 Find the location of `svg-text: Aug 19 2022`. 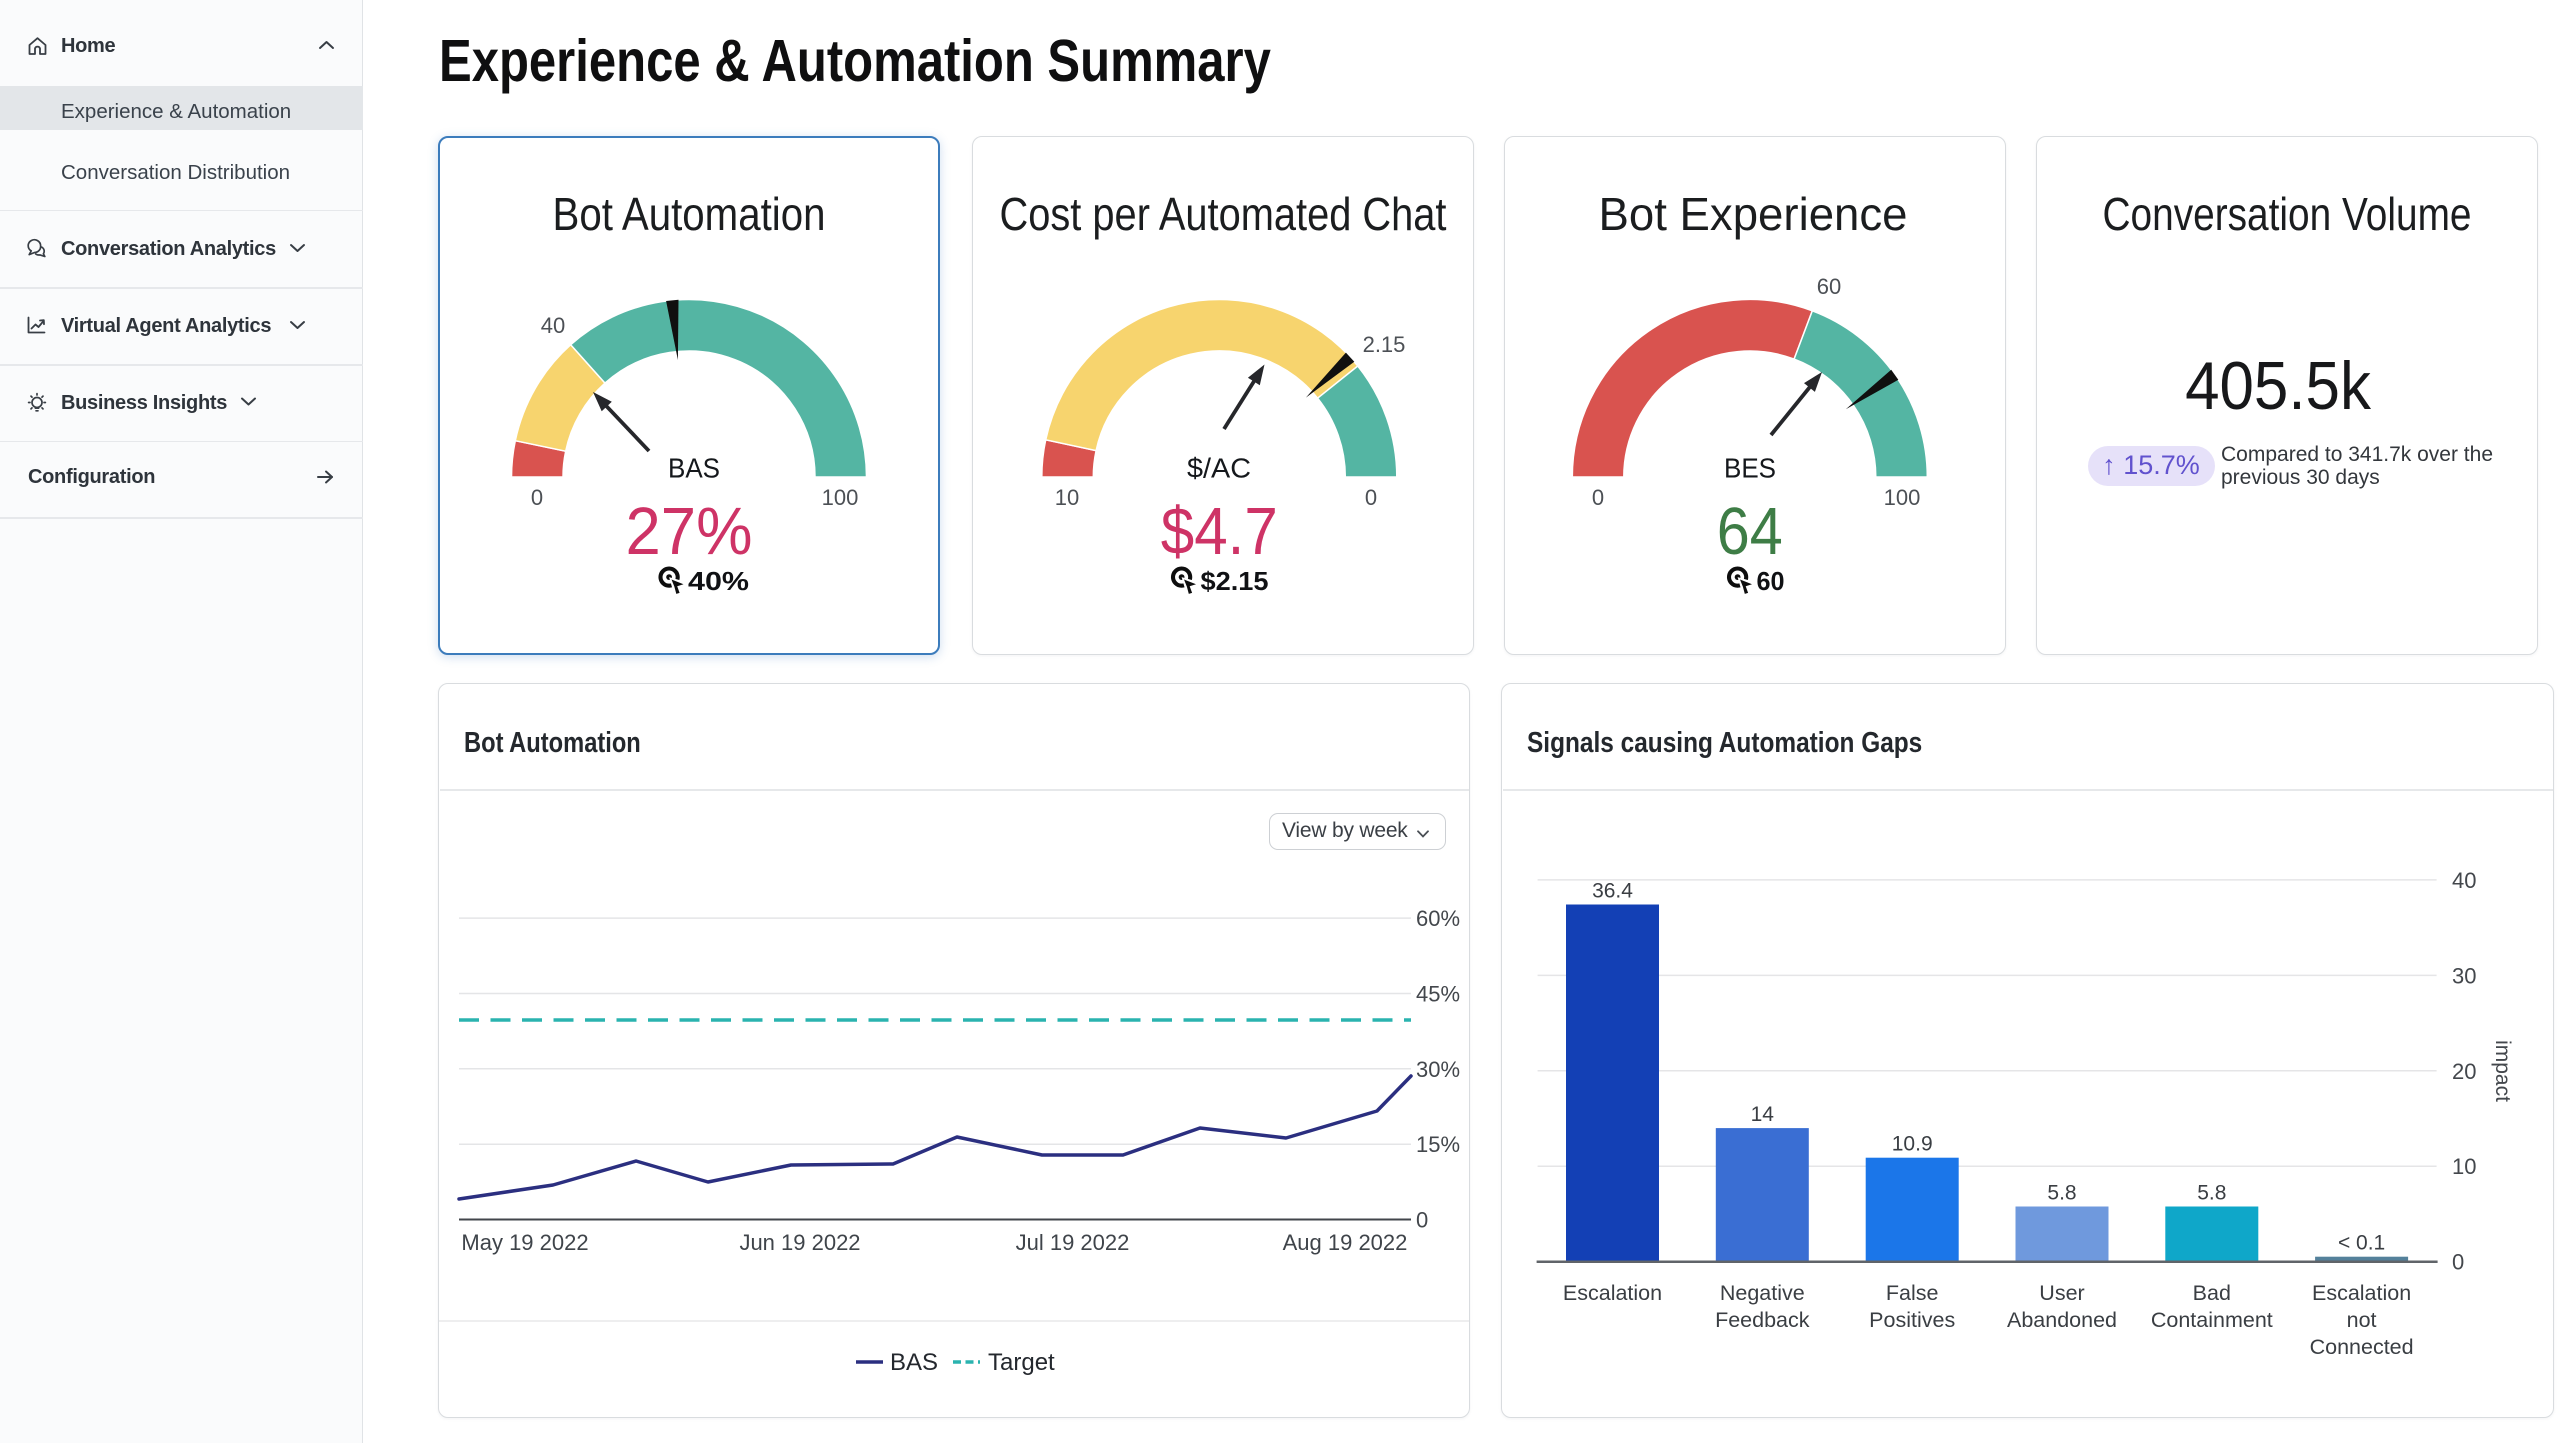

svg-text: Aug 19 2022 is located at coordinates (1345, 1242).